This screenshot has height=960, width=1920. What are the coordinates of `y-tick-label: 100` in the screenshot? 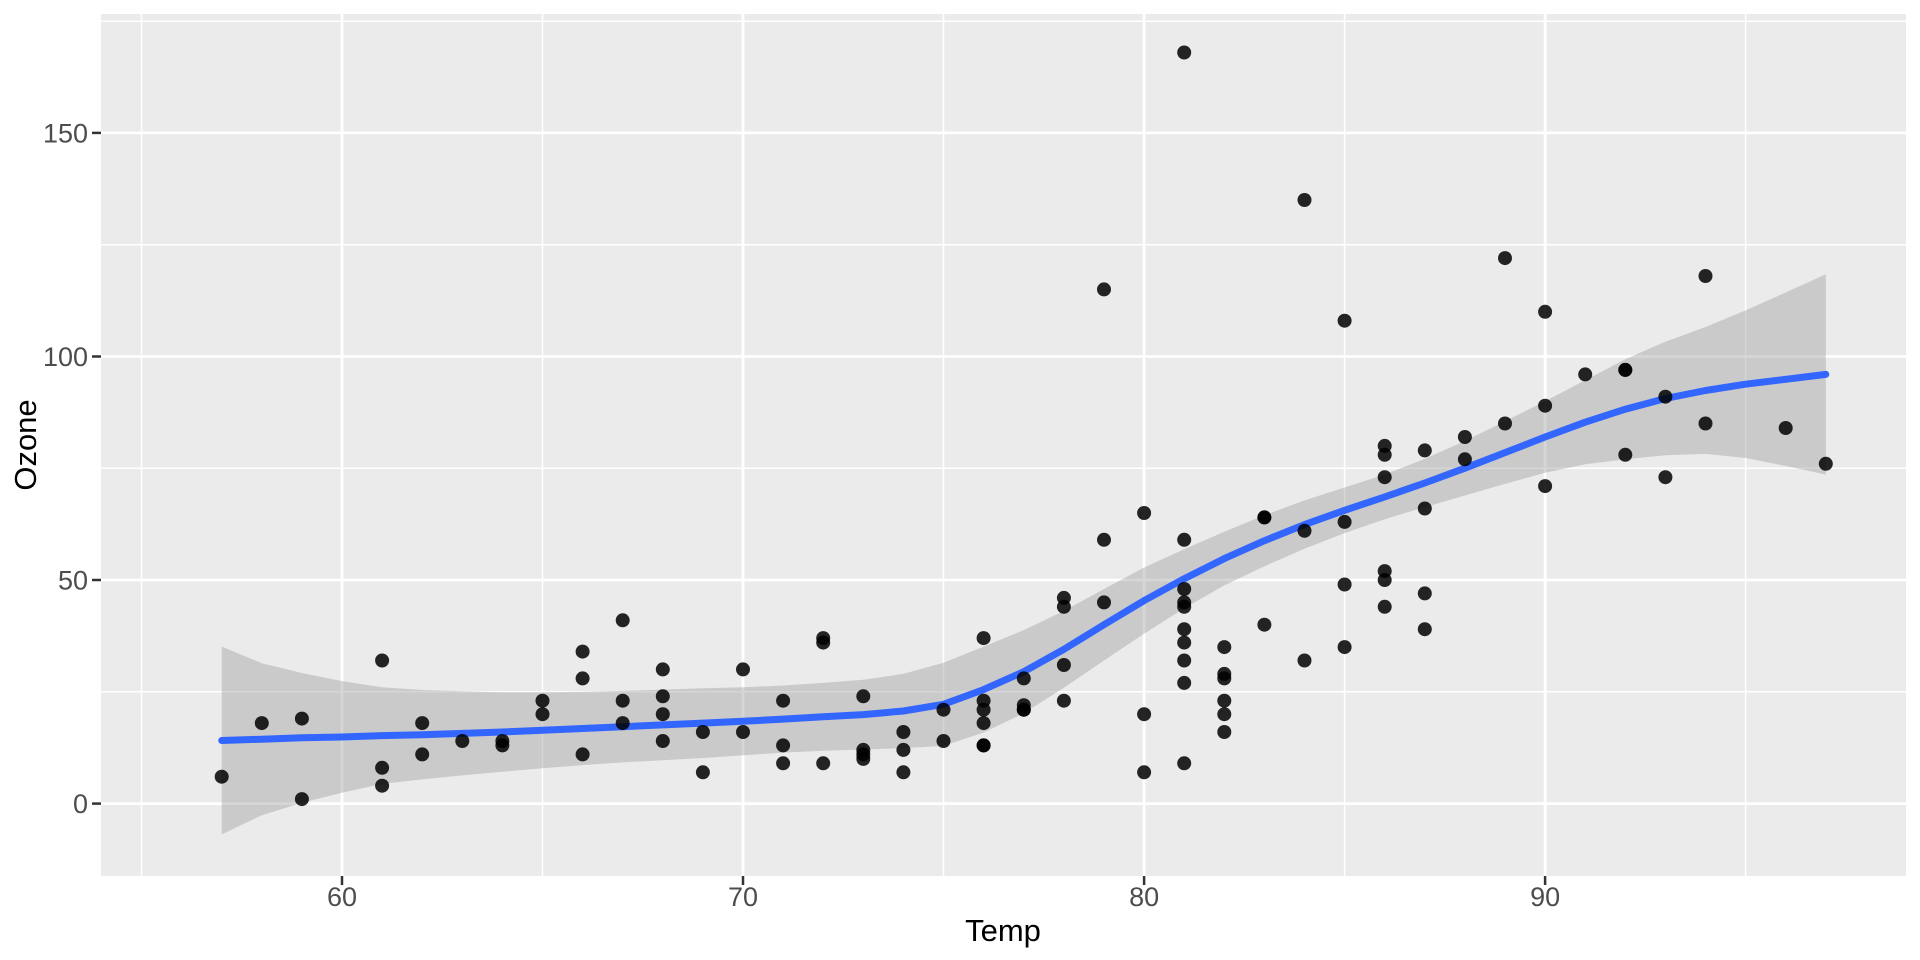 It's located at (65, 357).